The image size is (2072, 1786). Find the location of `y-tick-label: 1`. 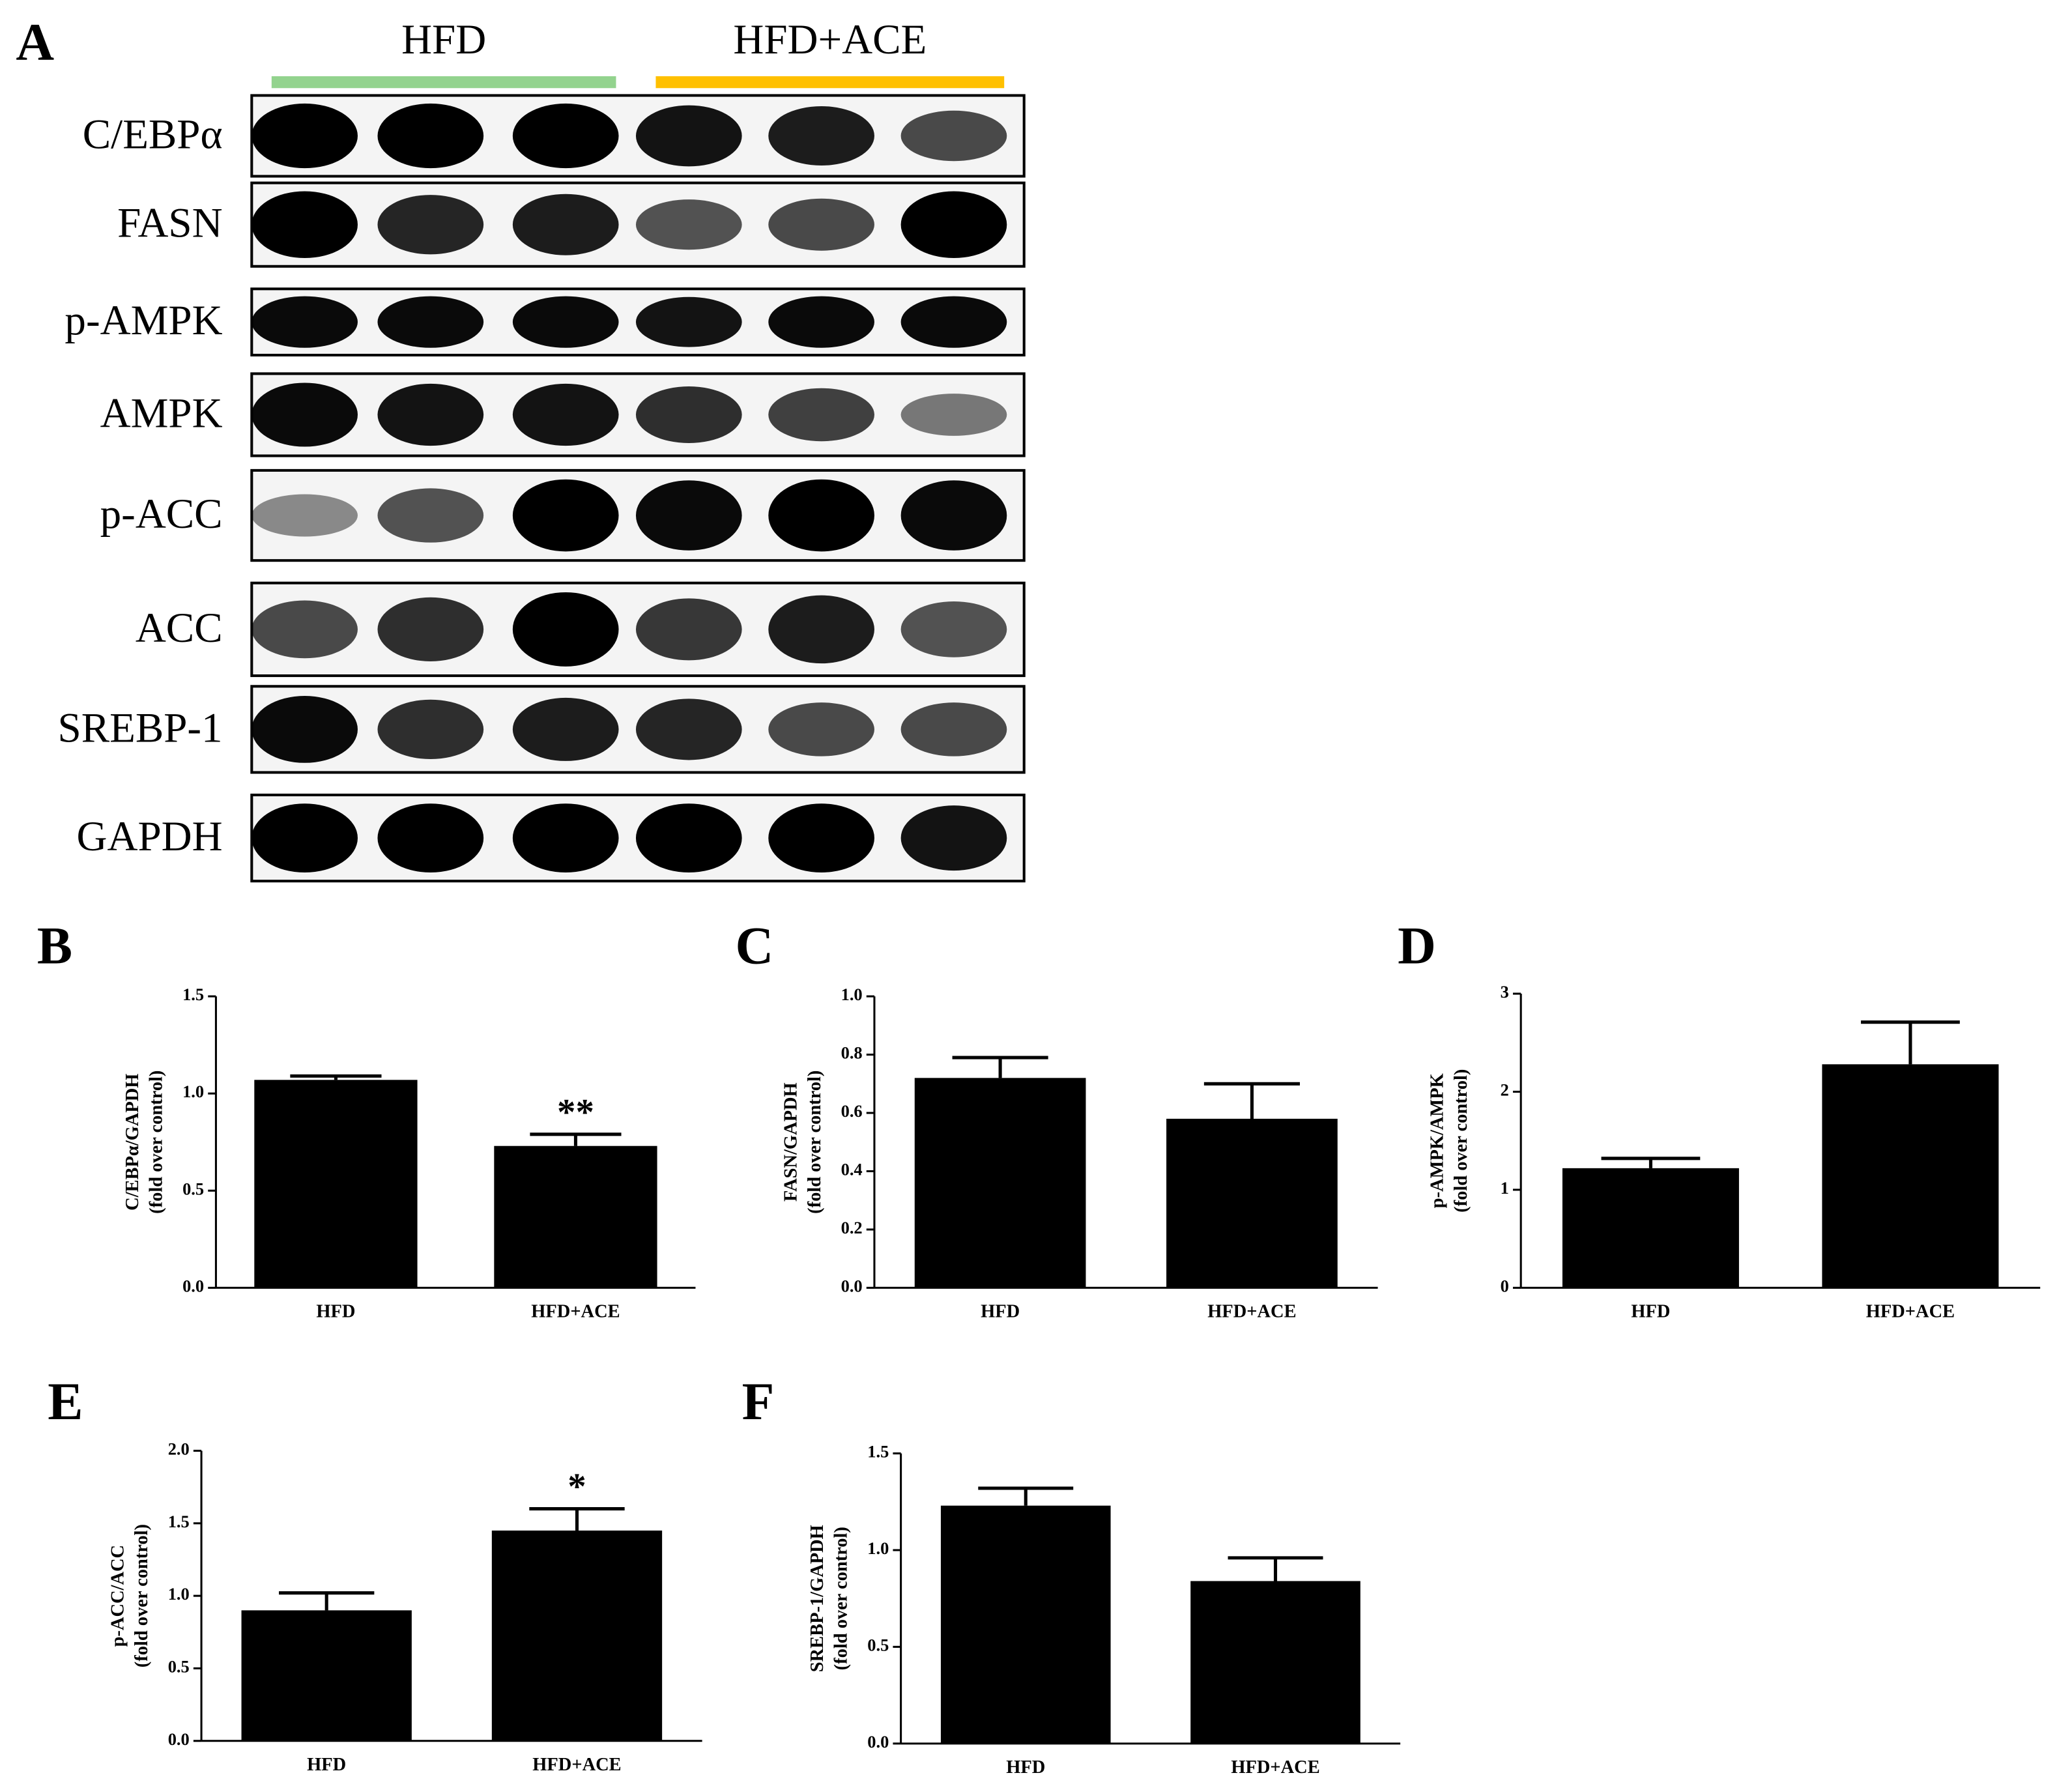

y-tick-label: 1 is located at coordinates (1505, 1188).